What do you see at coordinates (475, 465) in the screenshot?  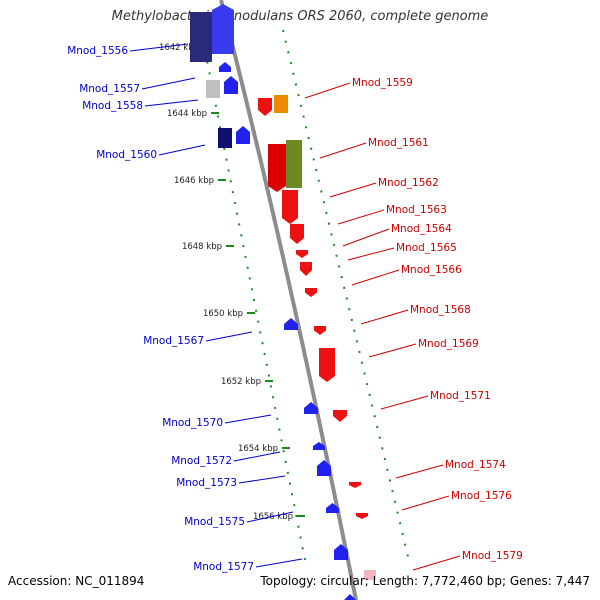 I see `gene-label-reverse: Mnod_1574` at bounding box center [475, 465].